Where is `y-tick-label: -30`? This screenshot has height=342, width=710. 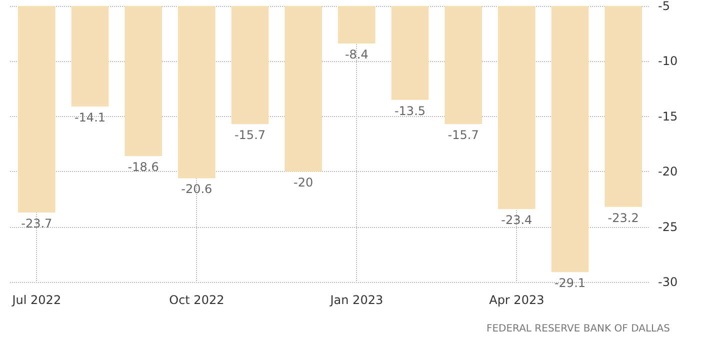 y-tick-label: -30 is located at coordinates (668, 282).